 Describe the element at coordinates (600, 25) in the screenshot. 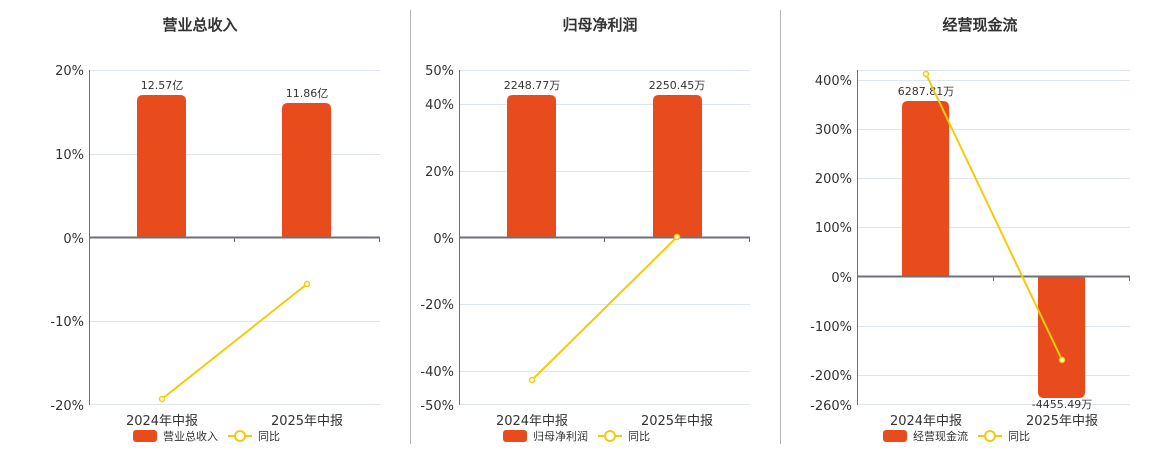

I see `chart-title: 归母净利润` at that location.